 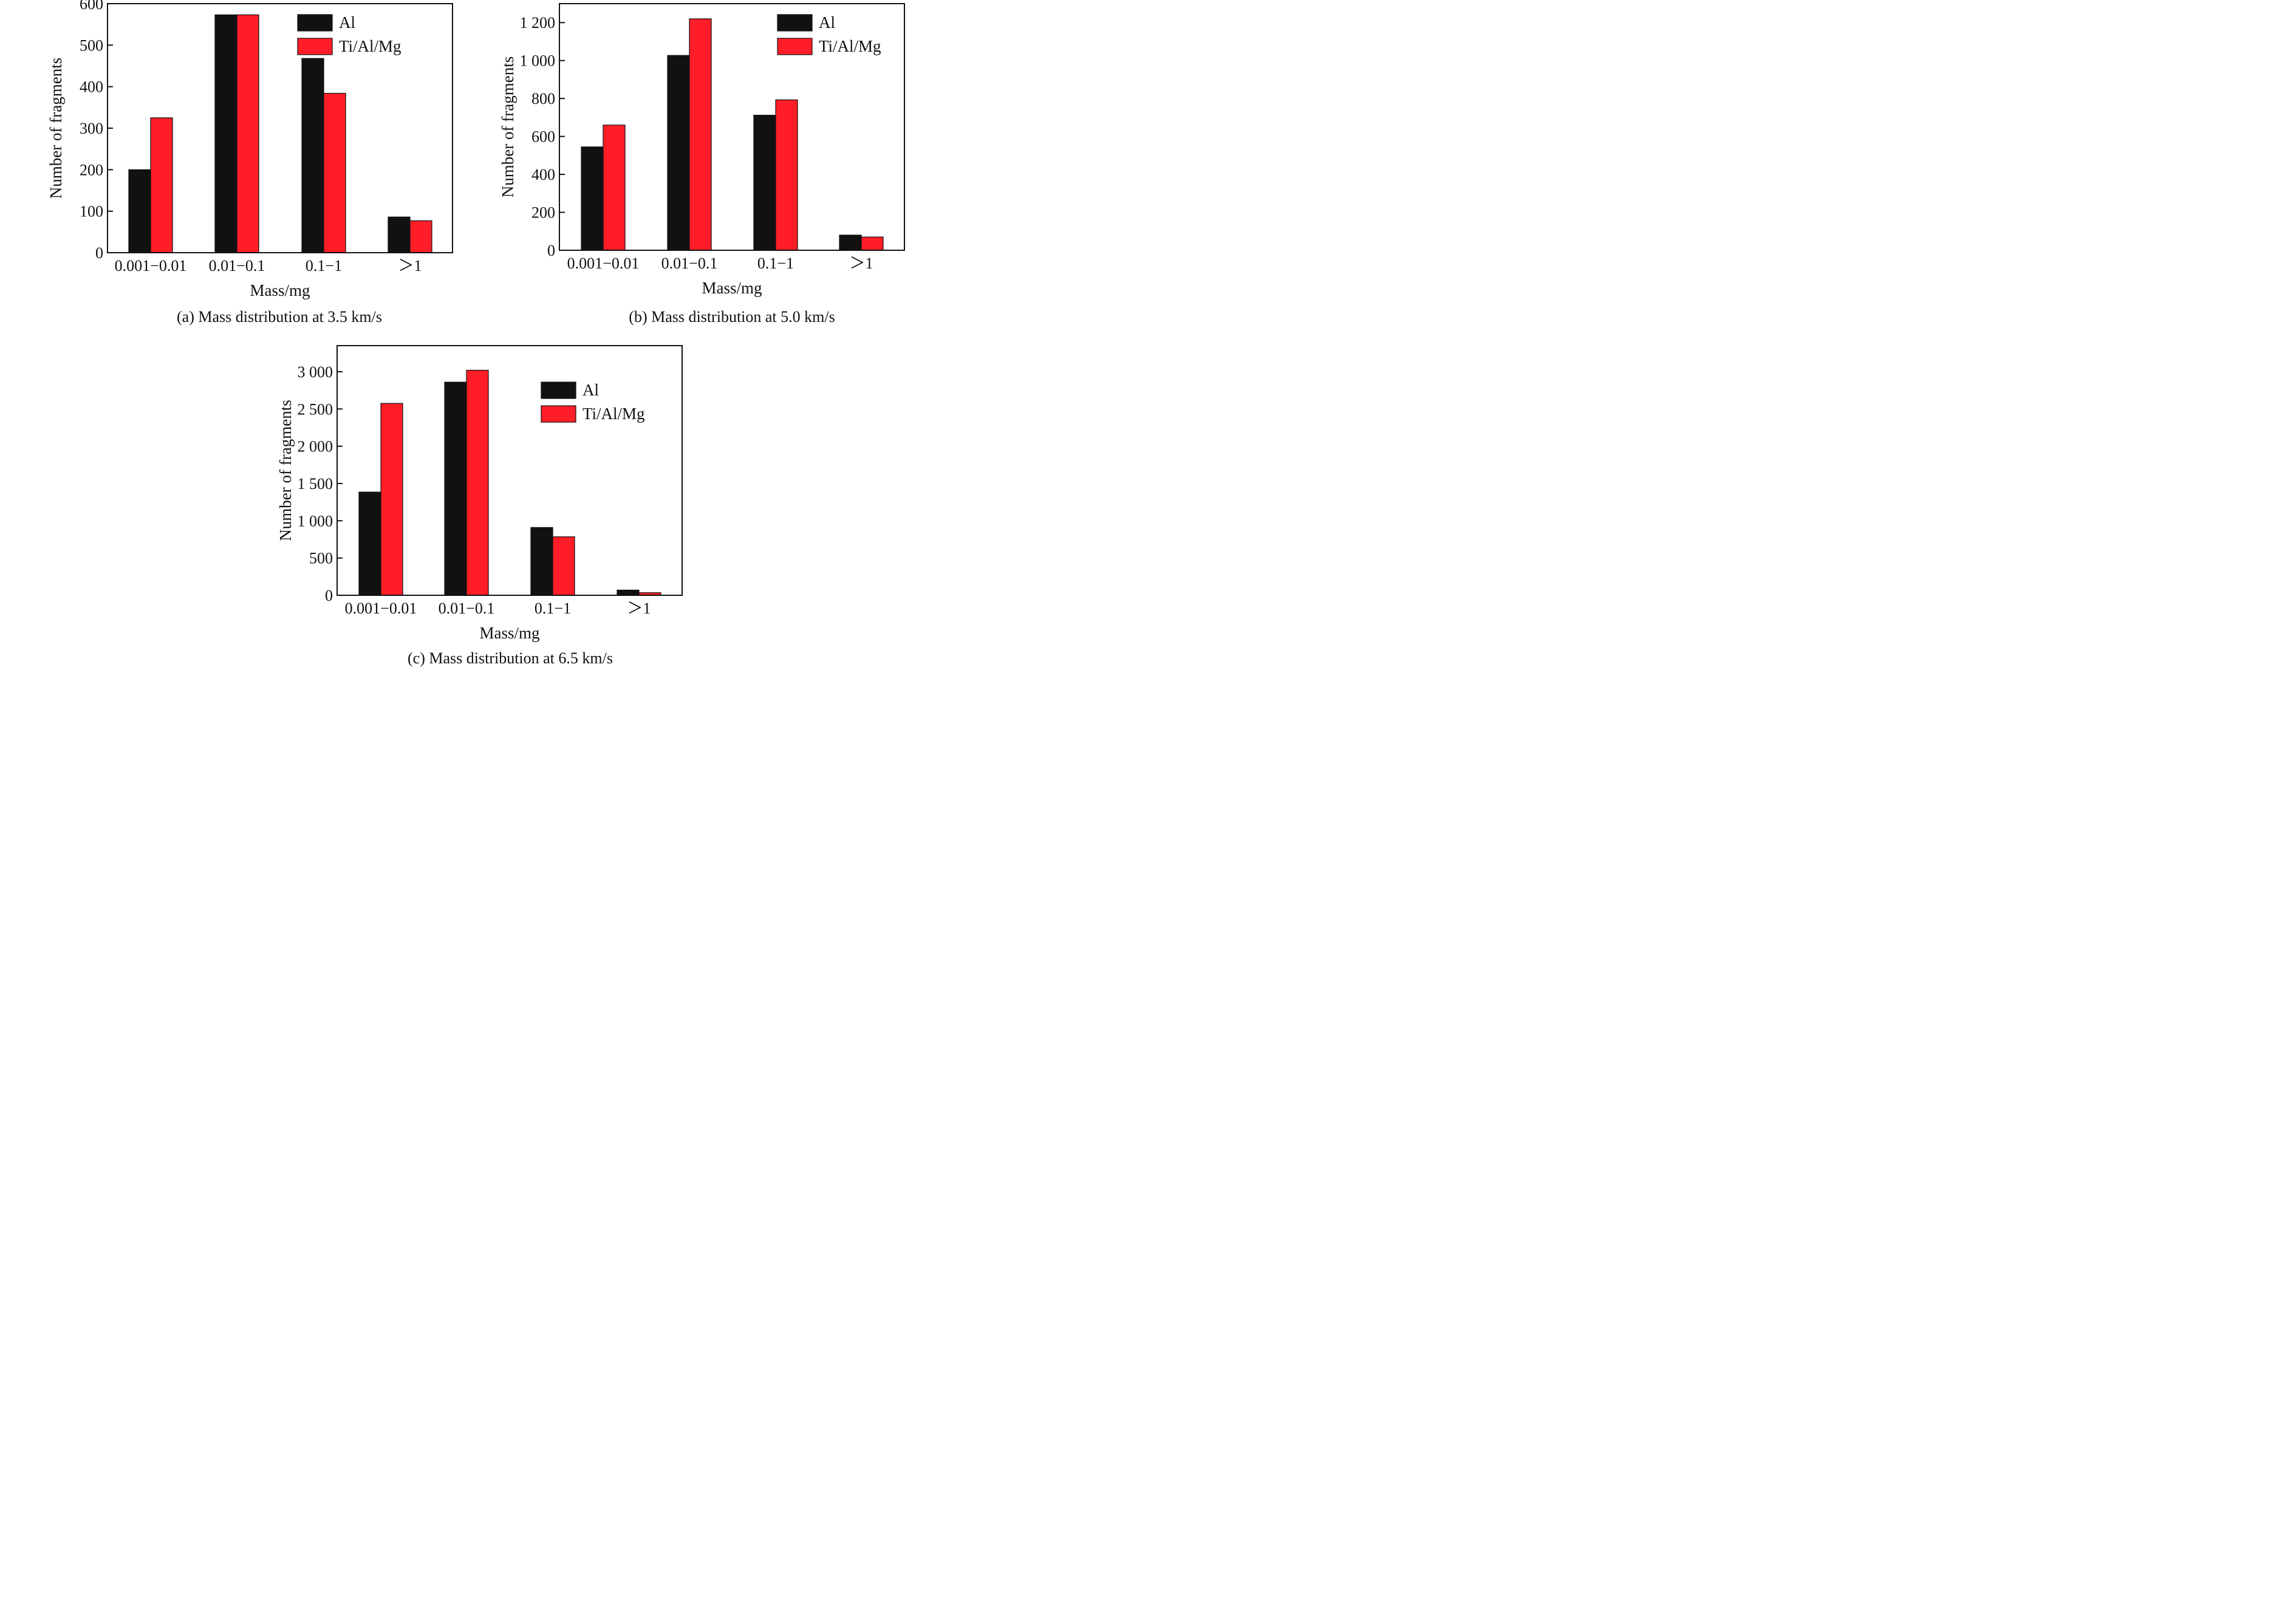 What do you see at coordinates (315, 372) in the screenshot?
I see `y-tick-label: 3 000` at bounding box center [315, 372].